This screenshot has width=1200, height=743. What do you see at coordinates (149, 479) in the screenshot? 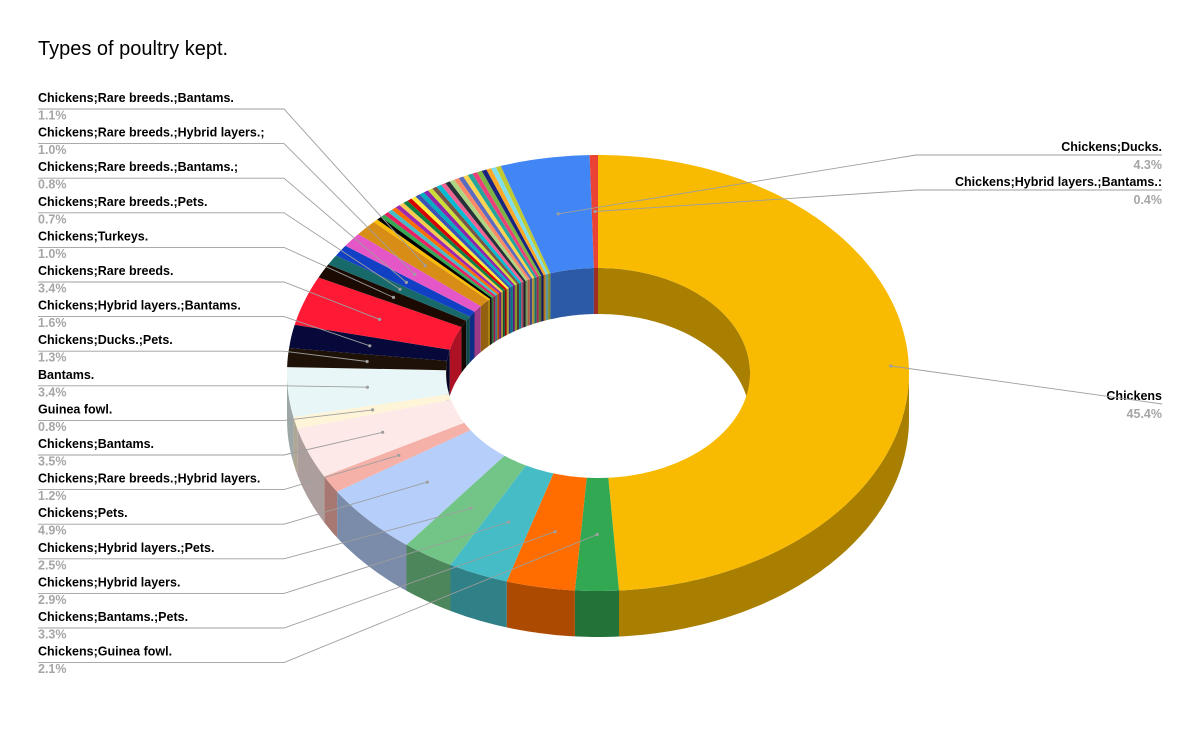
I see `slice-label-name: Chickens;Rare breeds.;Hybrid layers.` at bounding box center [149, 479].